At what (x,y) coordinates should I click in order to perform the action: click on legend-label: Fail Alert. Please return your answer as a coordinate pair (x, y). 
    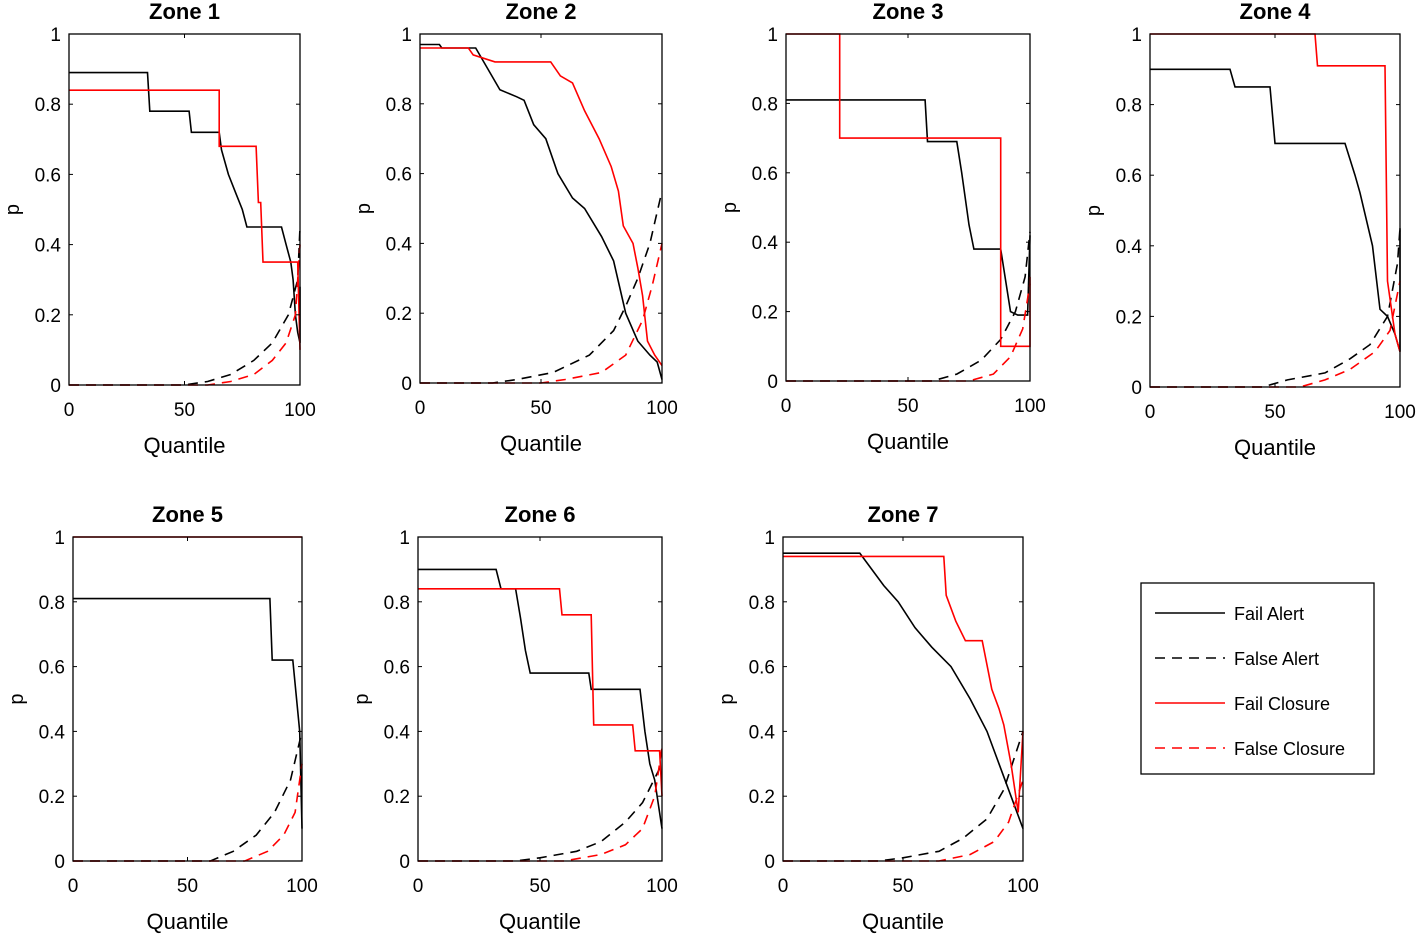
    Looking at the image, I should click on (1269, 614).